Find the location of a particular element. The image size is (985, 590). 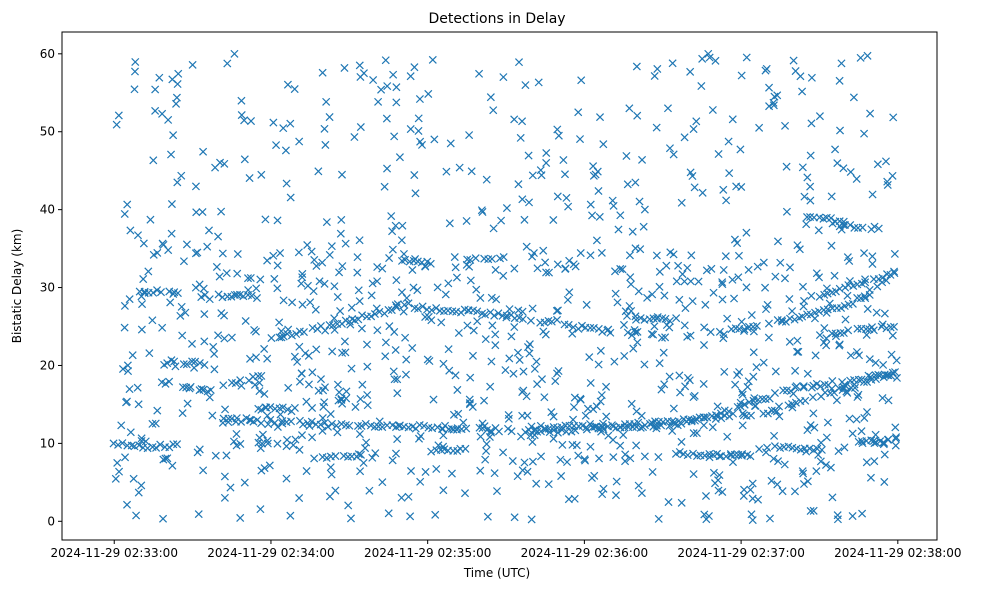

y-axis: 0 10 20 30 40 50 60 is located at coordinates (51, 287).